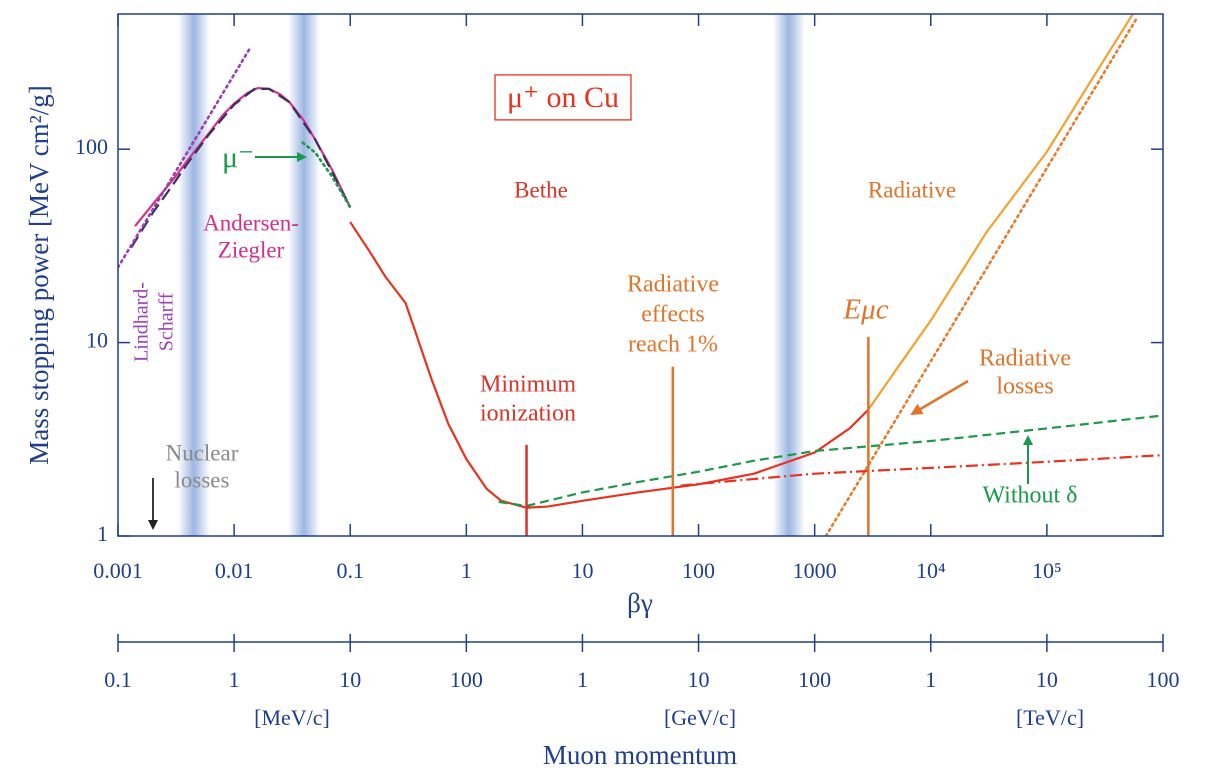 This screenshot has width=1209, height=778. Describe the element at coordinates (673, 345) in the screenshot. I see `annotation: reach 1%` at that location.